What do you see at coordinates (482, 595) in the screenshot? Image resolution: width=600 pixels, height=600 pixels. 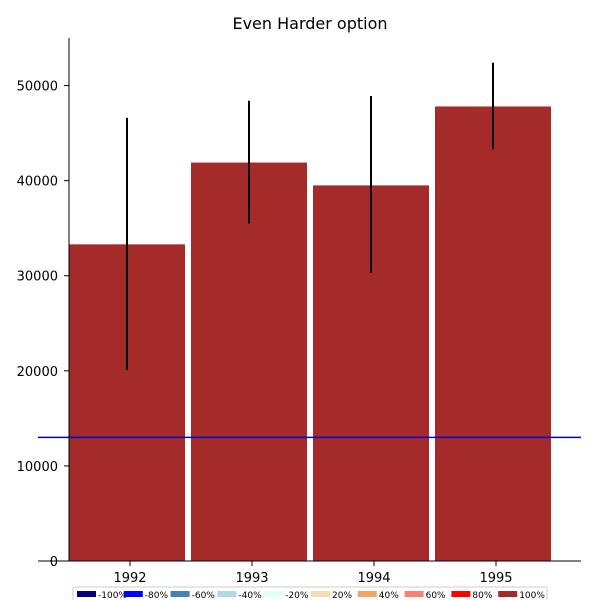 I see `legend-label-8: 80%` at bounding box center [482, 595].